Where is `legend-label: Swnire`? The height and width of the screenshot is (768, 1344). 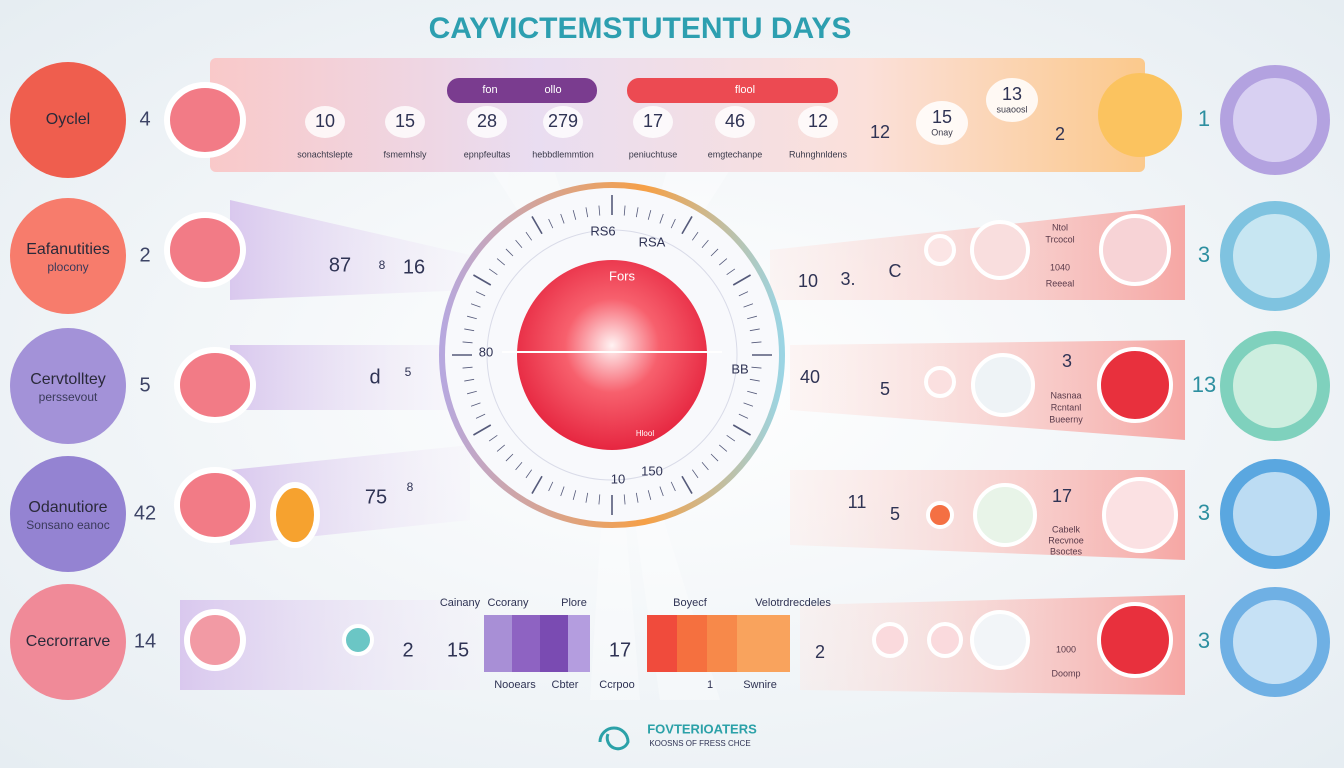
legend-label: Swnire is located at coordinates (760, 685).